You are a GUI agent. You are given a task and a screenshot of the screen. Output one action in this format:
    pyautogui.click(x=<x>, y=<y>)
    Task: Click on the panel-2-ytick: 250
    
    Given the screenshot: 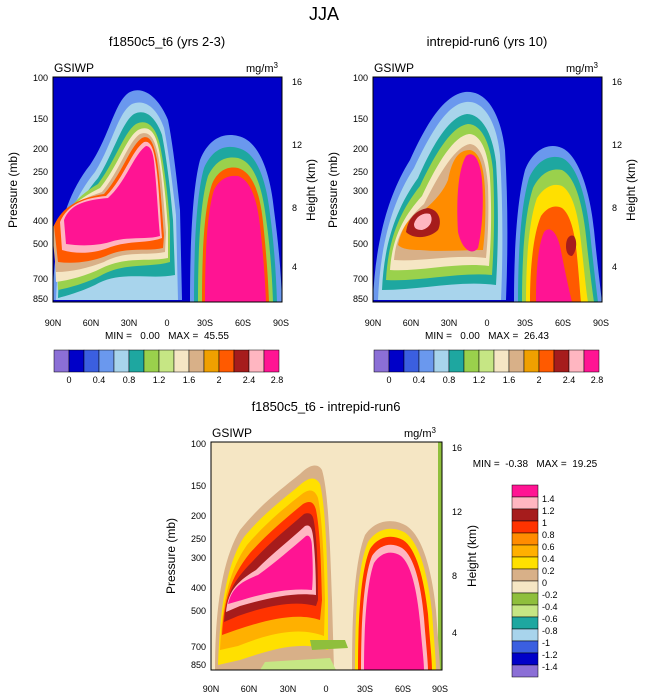 What is the action you would take?
    pyautogui.click(x=360, y=172)
    